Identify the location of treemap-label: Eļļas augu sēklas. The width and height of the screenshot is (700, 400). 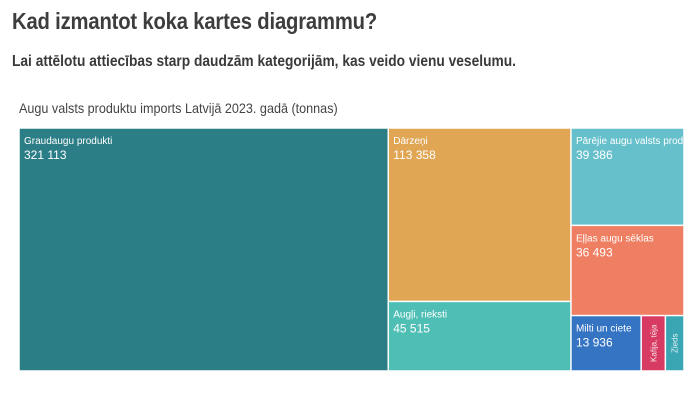
(615, 238).